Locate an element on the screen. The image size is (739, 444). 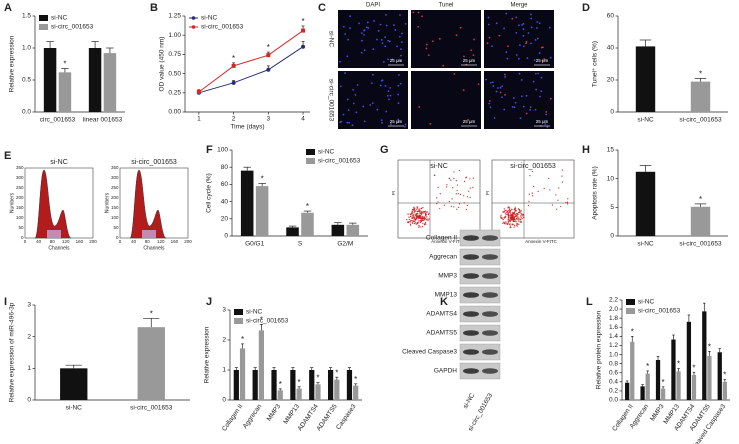
y-tick-label: 0.00 is located at coordinates (174, 112).